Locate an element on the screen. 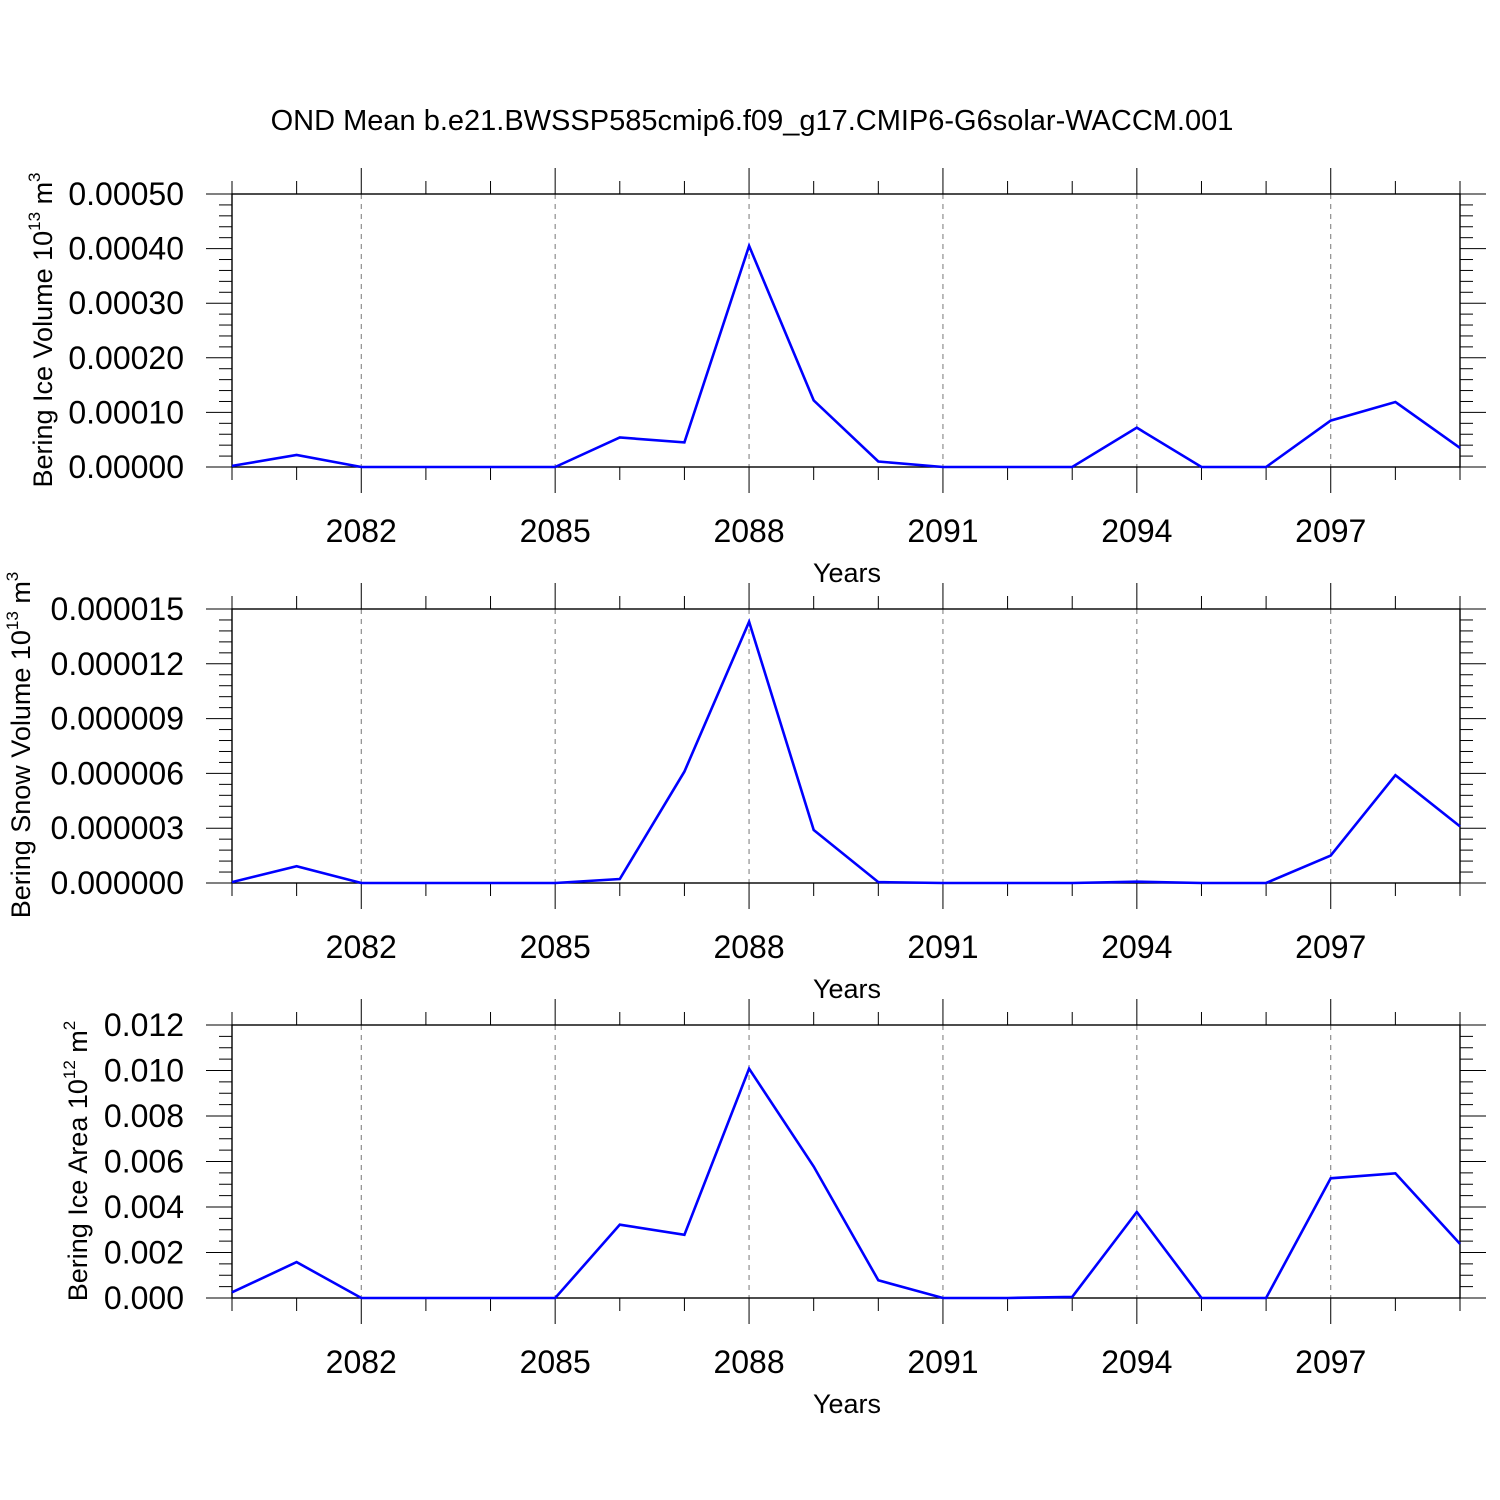 This screenshot has width=1500, height=1500. y-axis-label-text: Bering Snow Volume 10 is located at coordinates (21, 774).